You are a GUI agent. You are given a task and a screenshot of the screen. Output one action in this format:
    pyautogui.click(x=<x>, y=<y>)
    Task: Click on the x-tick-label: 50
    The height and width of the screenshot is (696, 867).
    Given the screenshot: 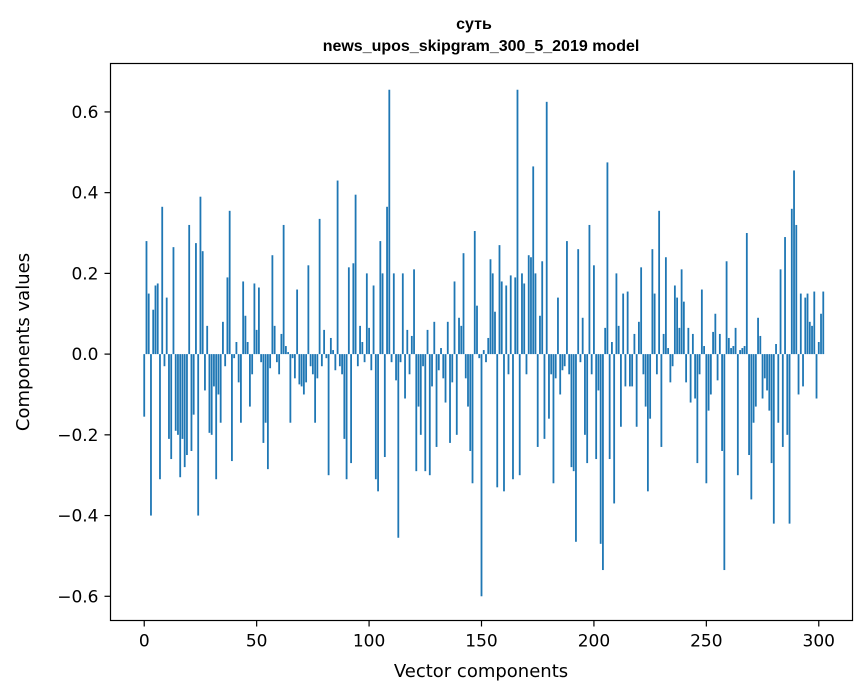 What is the action you would take?
    pyautogui.click(x=257, y=642)
    